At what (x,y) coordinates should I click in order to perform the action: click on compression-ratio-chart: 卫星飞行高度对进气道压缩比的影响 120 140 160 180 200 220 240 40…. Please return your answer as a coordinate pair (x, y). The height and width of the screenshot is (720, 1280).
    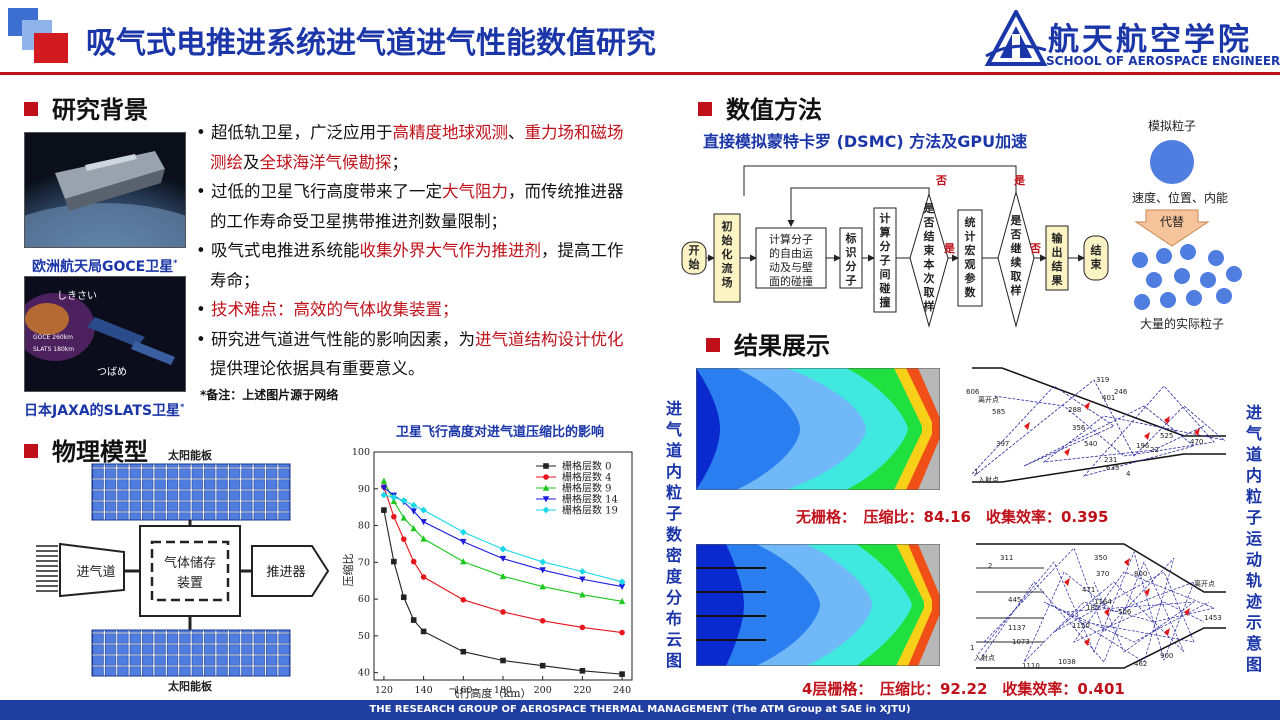
    Looking at the image, I should click on (487, 562).